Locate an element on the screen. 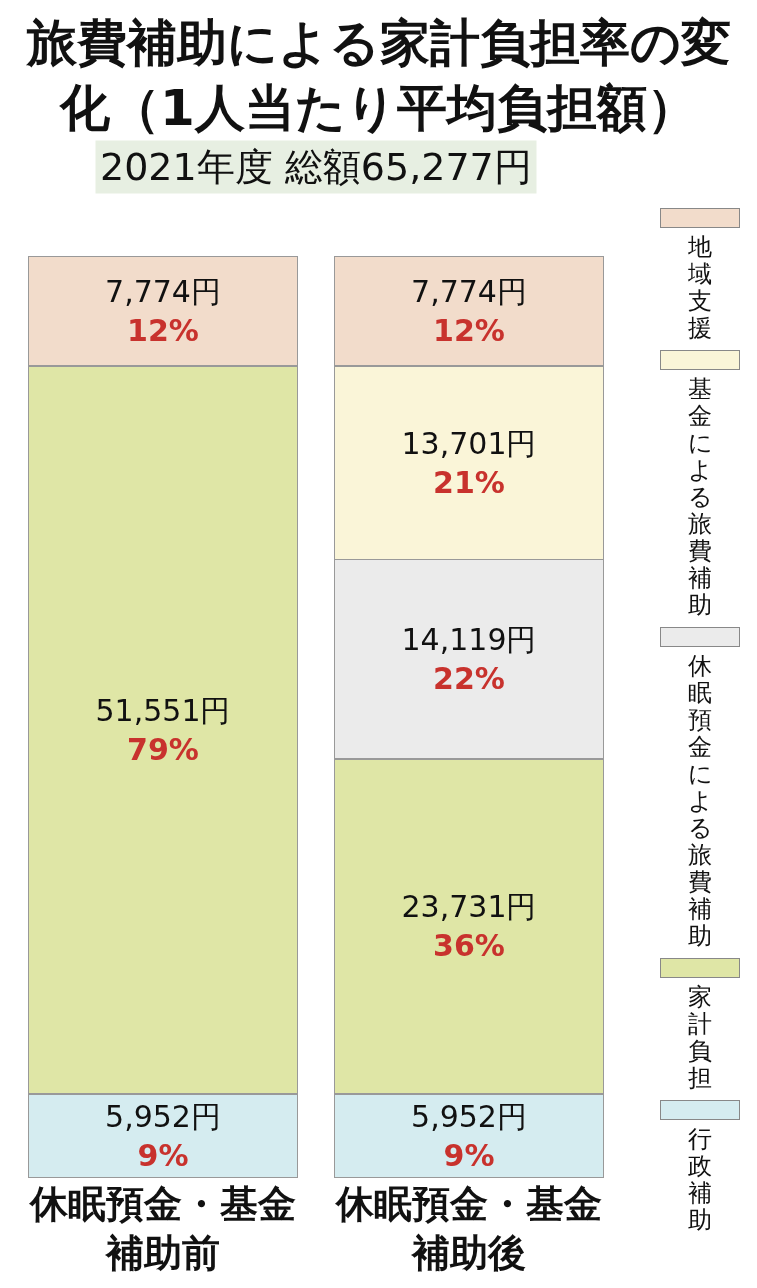 This screenshot has height=1288, width=757. chart-title: 旅費補助による家計負担率の変化（1人当たり平均負担額） is located at coordinates (377, 75).